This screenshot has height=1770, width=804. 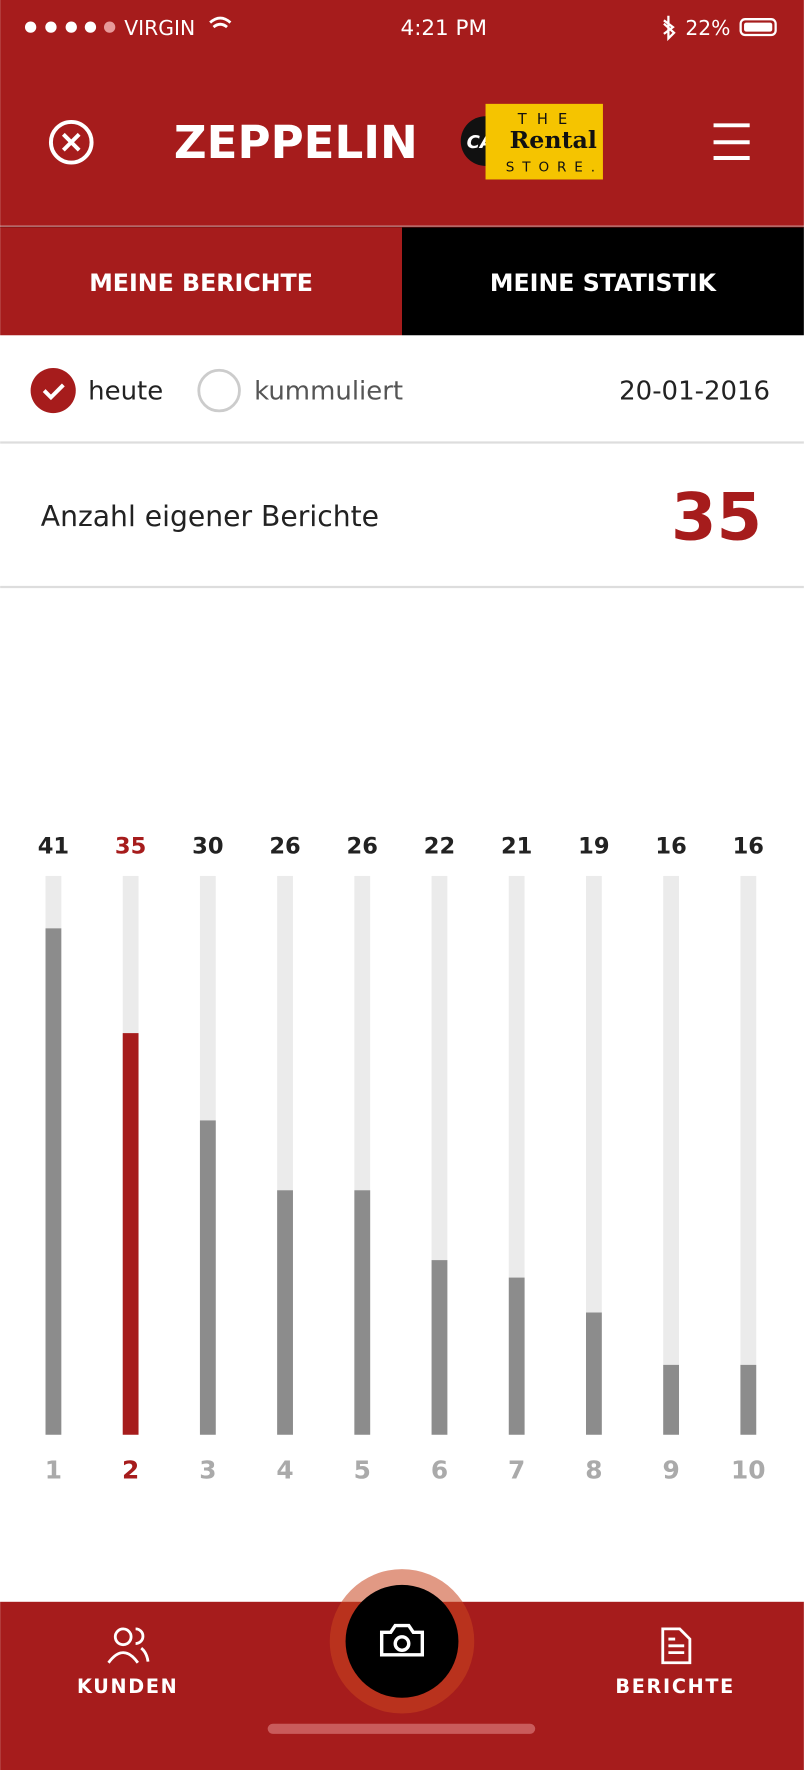 I want to click on menu-button, so click(x=731, y=142).